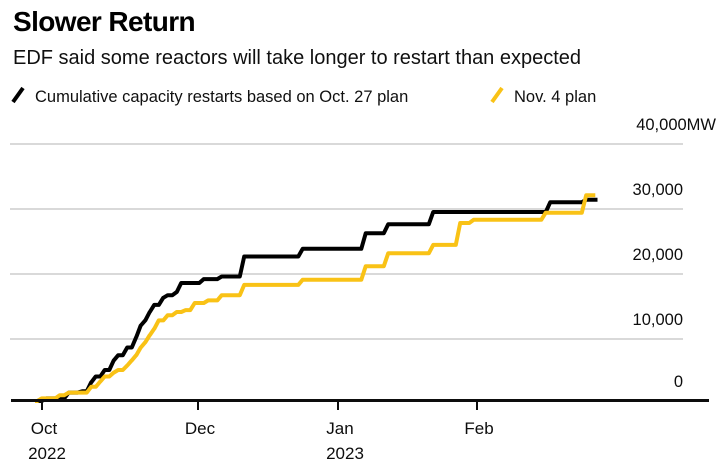 Image resolution: width=720 pixels, height=474 pixels. I want to click on x-axis-tick-feb, so click(477, 406).